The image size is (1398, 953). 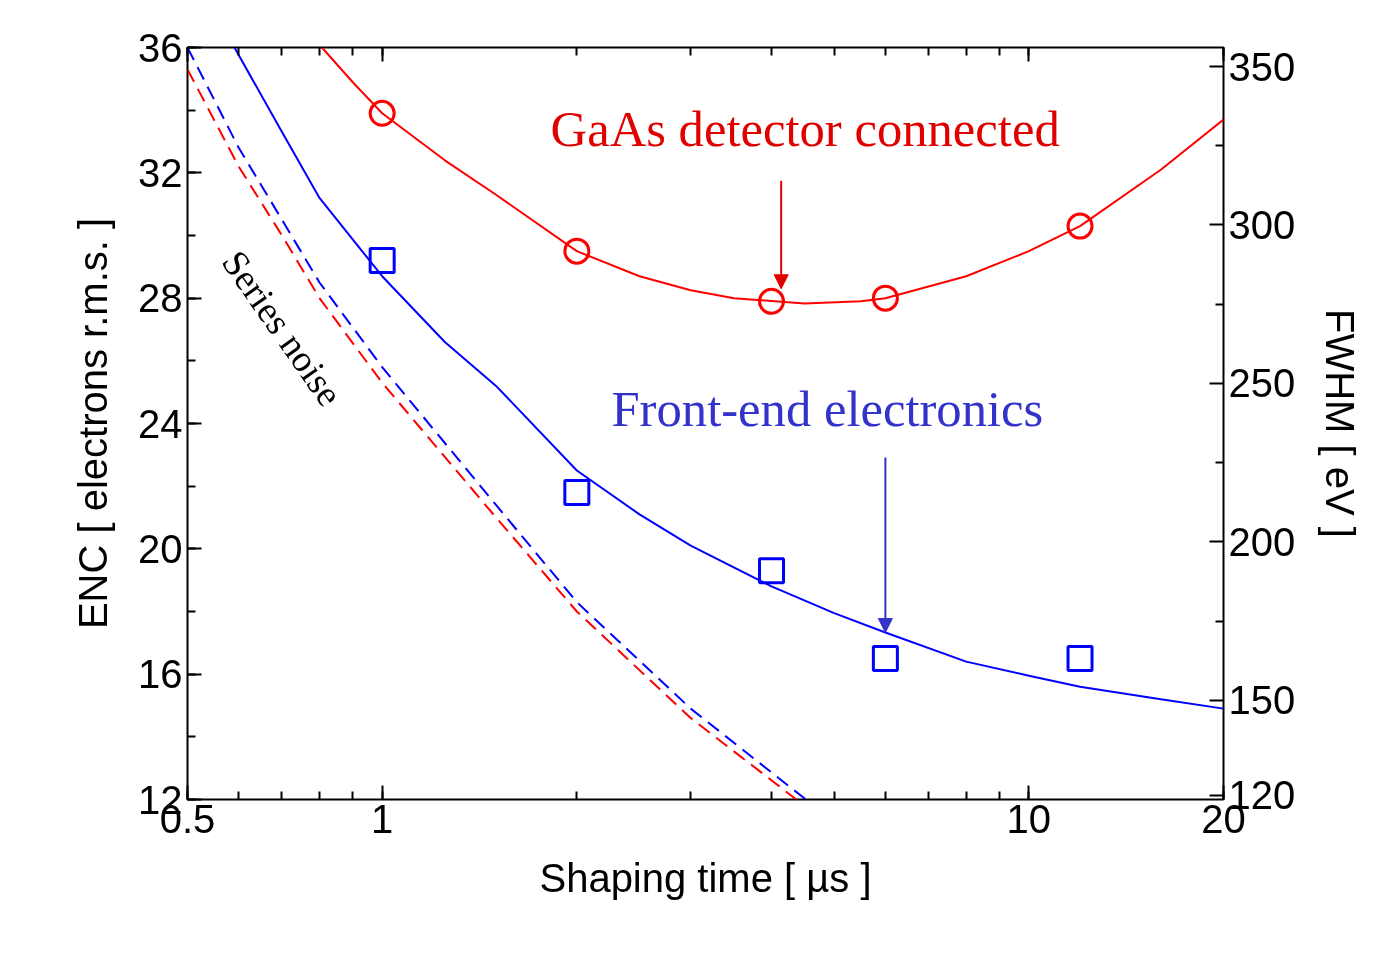 I want to click on y2-tick-label: 350, so click(x=1262, y=66).